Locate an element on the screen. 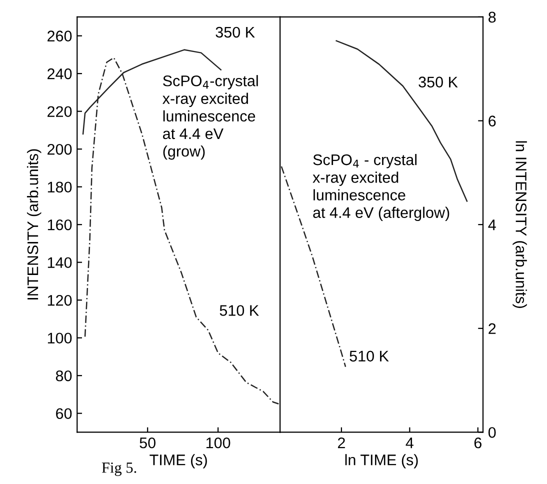  y-tick-label: 0 is located at coordinates (492, 432).